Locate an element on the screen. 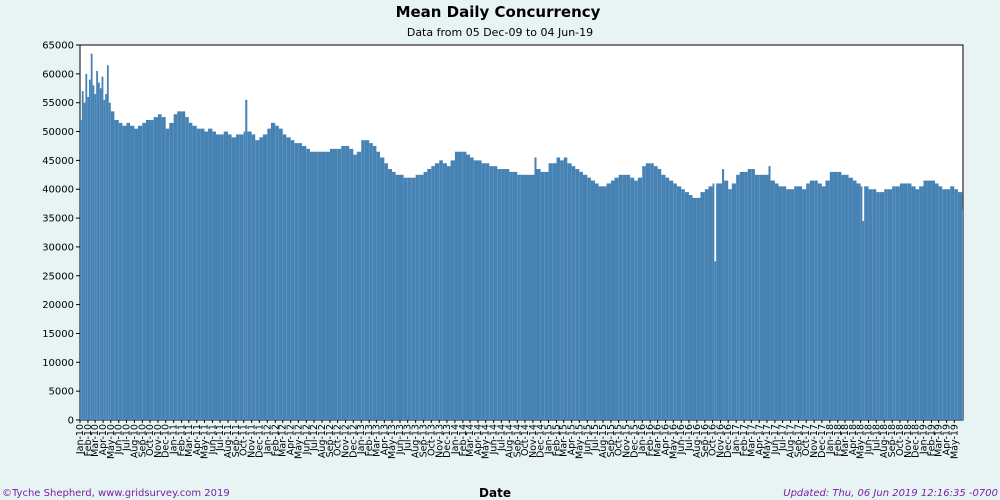  x-tick-label: May-11 is located at coordinates (204, 441).